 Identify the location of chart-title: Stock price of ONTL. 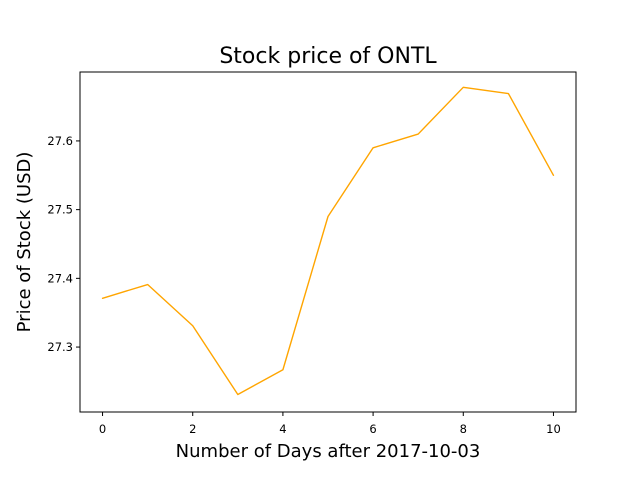
(328, 56).